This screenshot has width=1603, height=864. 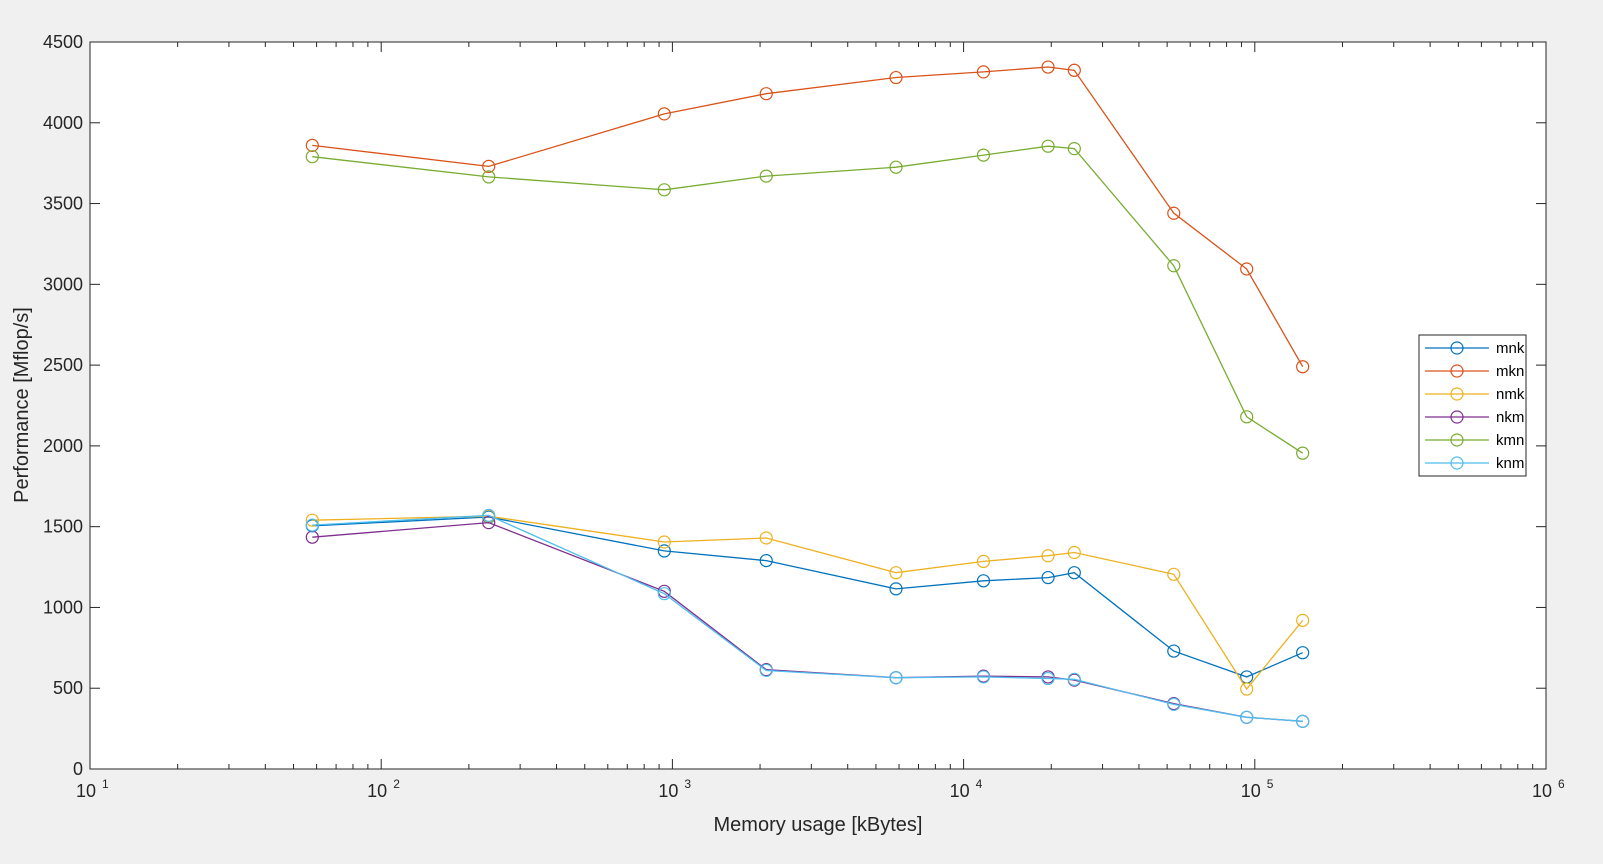 I want to click on legend-label: mnk, so click(x=1510, y=348).